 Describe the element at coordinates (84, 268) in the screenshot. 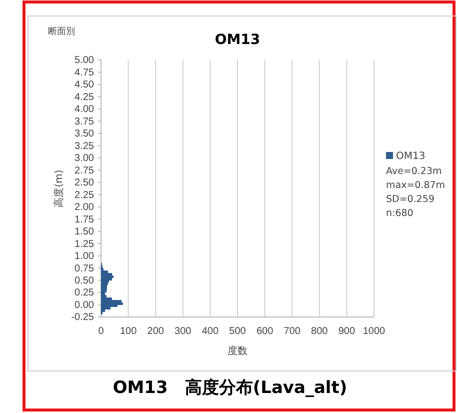

I see `y-tick-label: 0.75` at that location.